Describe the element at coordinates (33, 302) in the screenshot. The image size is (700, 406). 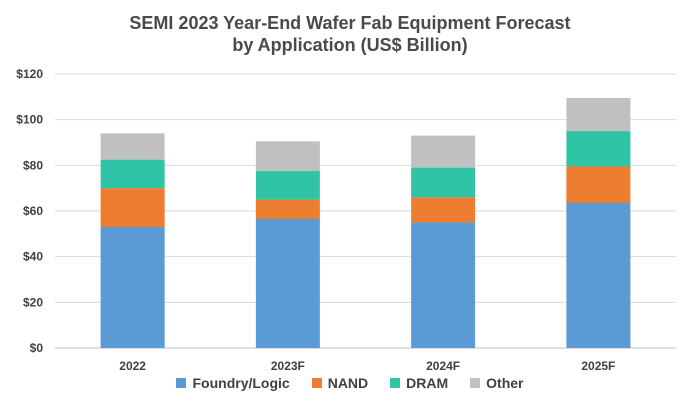
I see `y-tick-label: $20` at that location.